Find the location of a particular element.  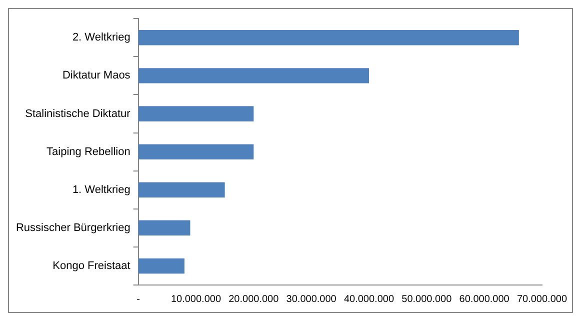

y-tick-label: Russischer Bürgerkrieg is located at coordinates (73, 228).